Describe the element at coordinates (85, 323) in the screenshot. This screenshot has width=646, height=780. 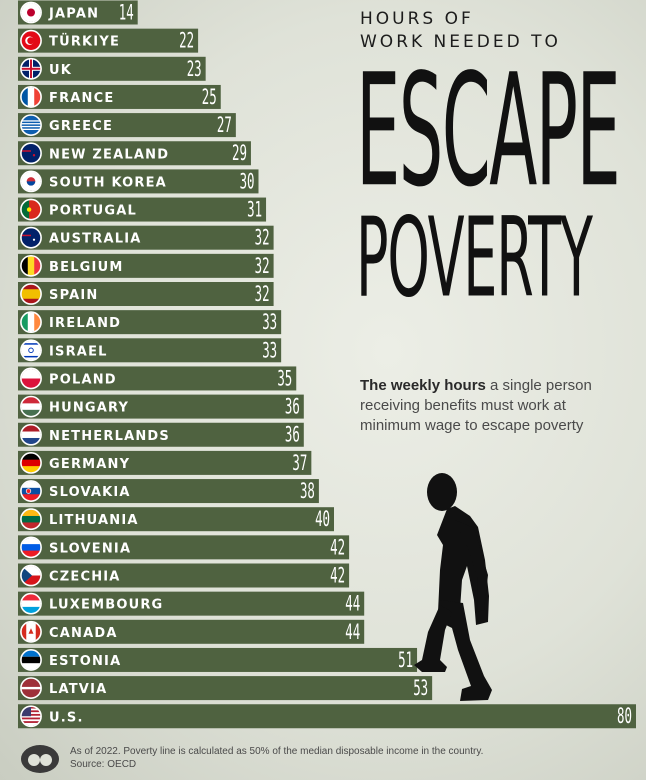
I see `bar-category-label: IRELAND` at that location.